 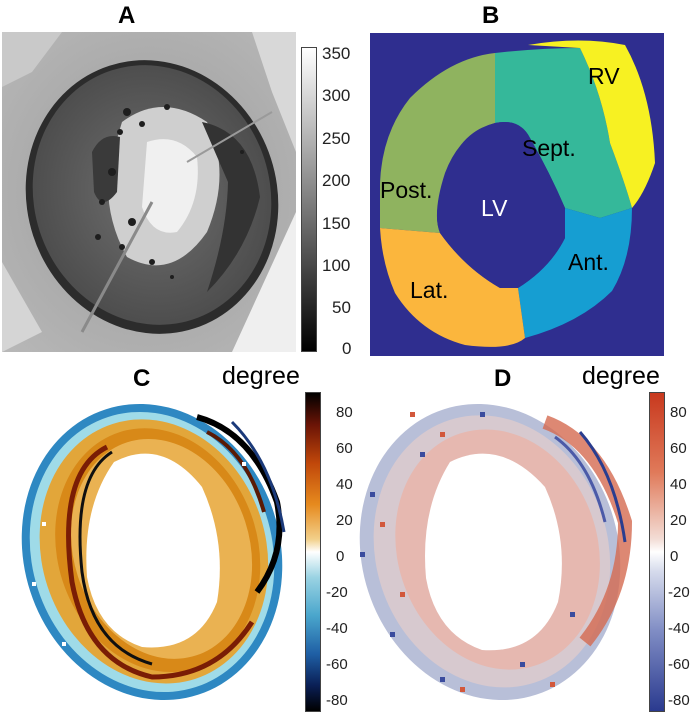 What do you see at coordinates (679, 592) in the screenshot?
I see `panel-d-tick-minus-20: -20` at bounding box center [679, 592].